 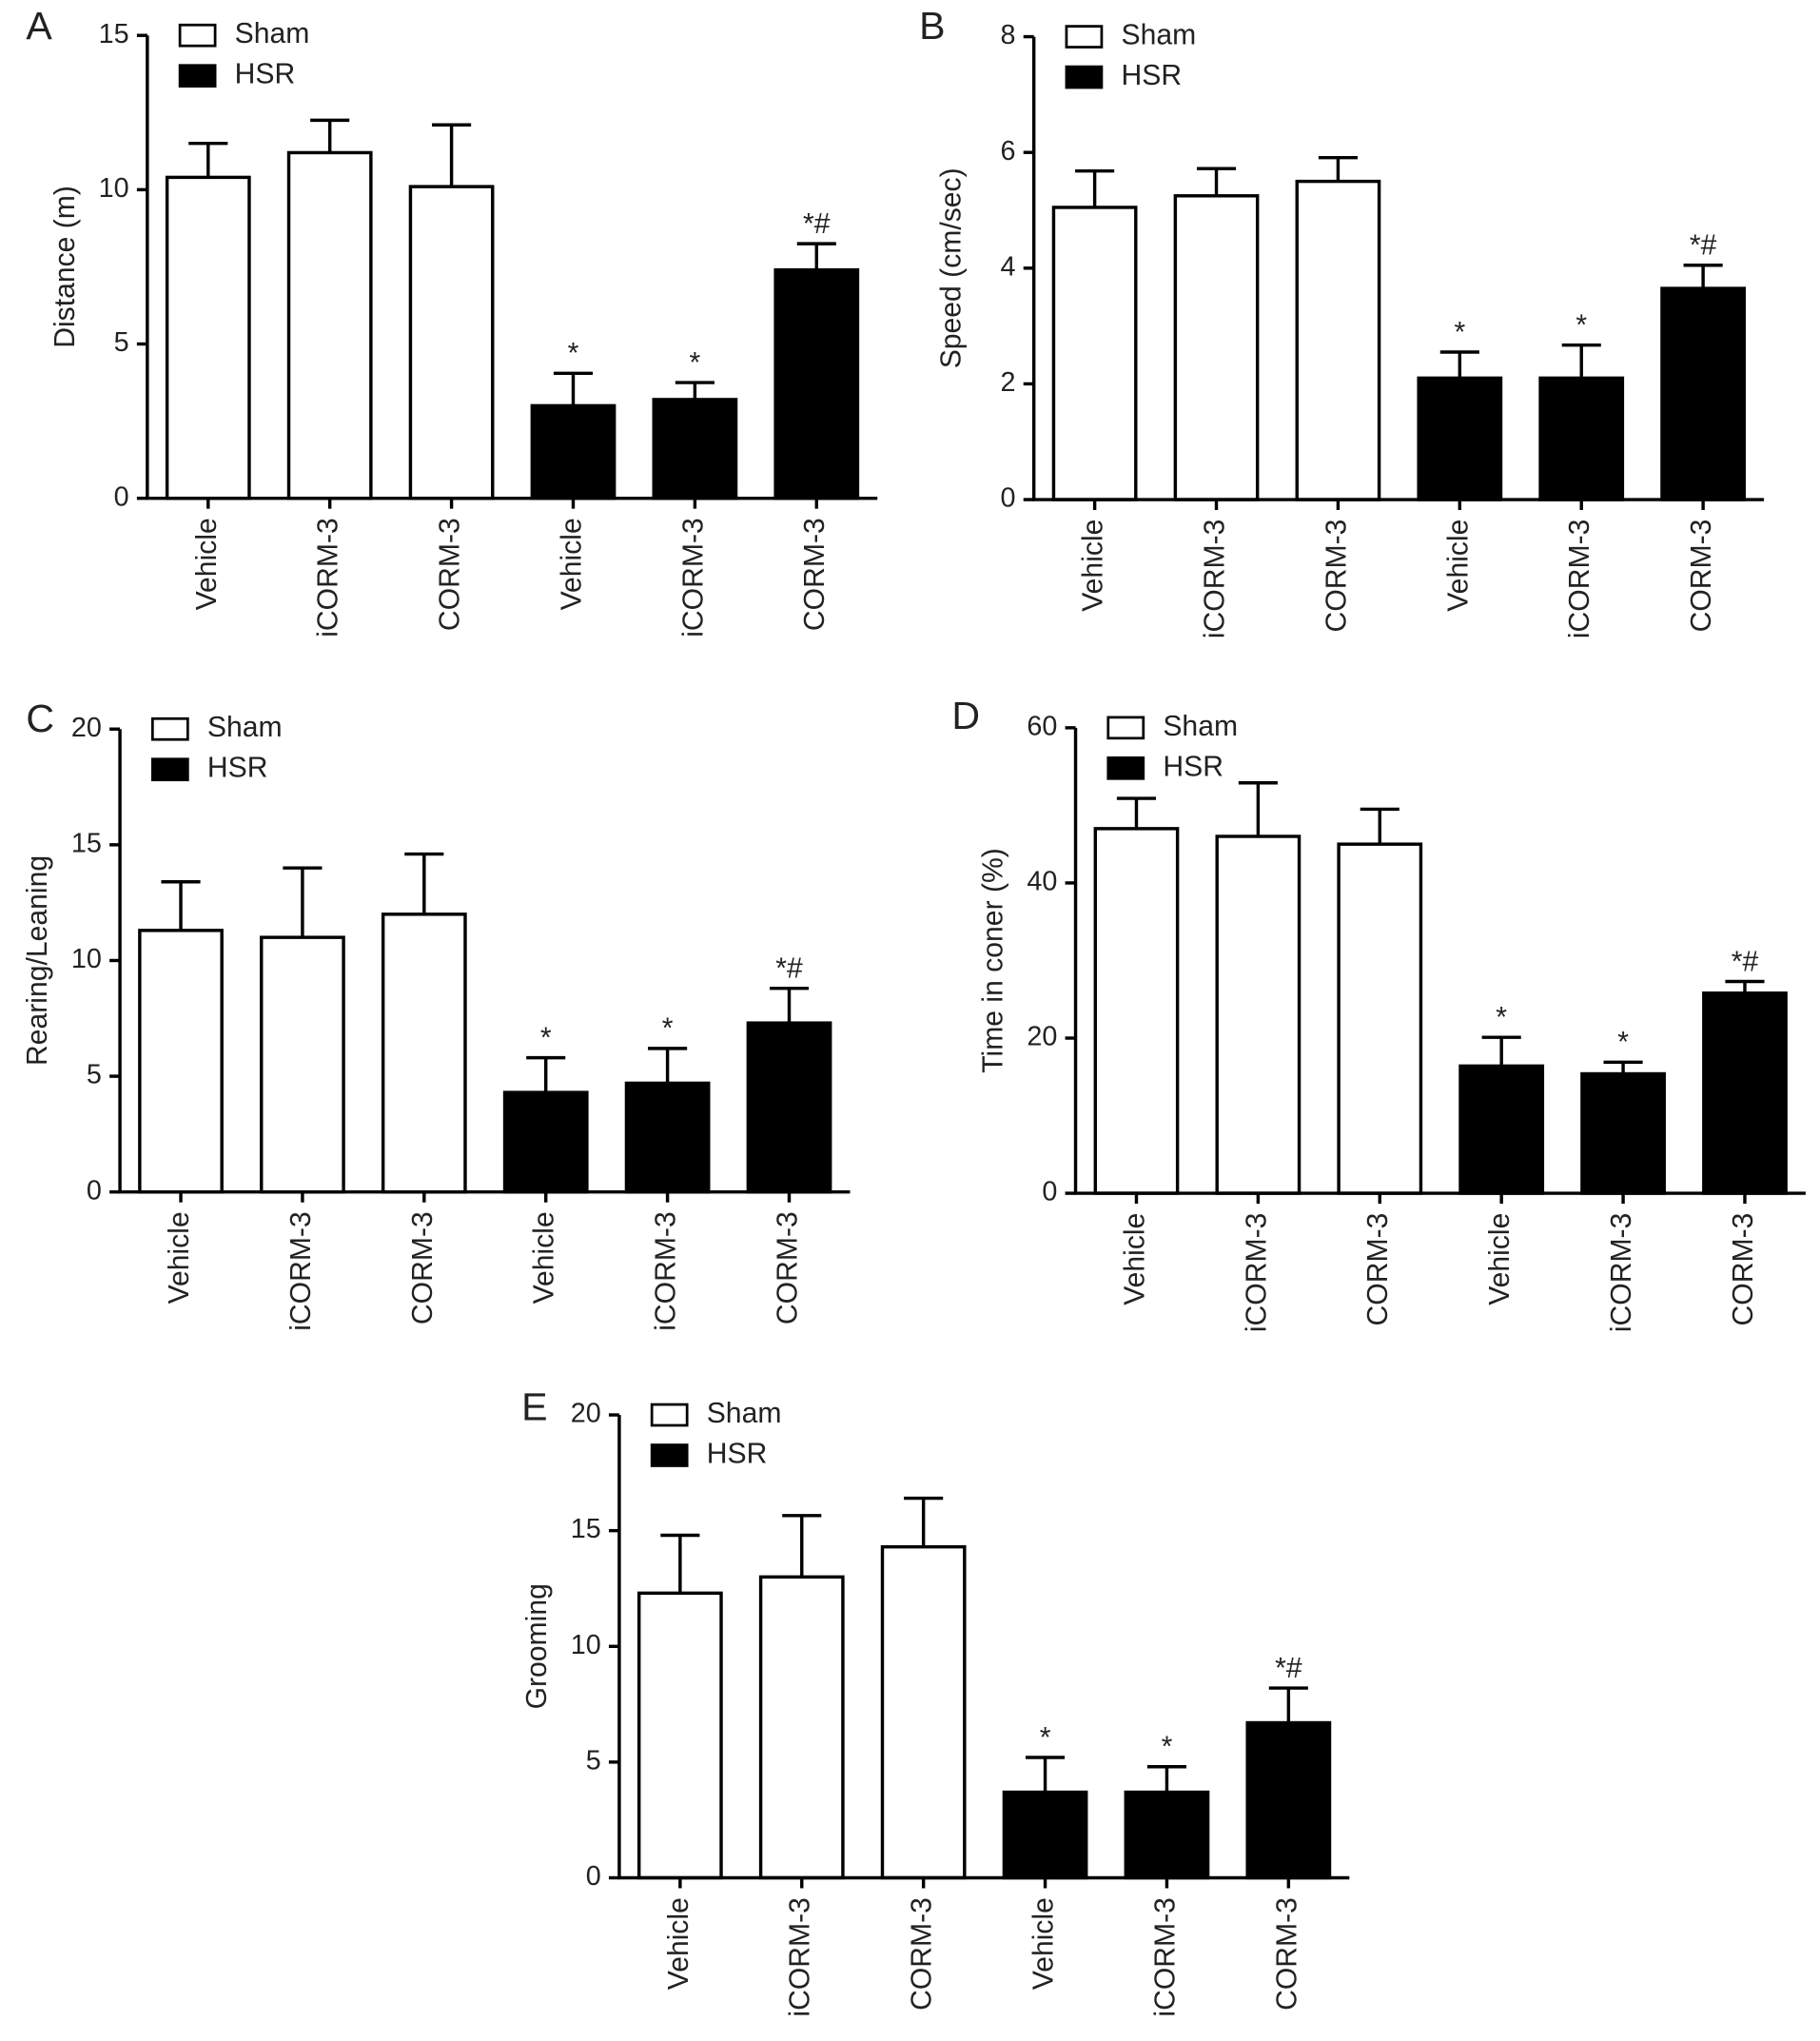 I want to click on y-tick-label: 8, so click(x=1008, y=35).